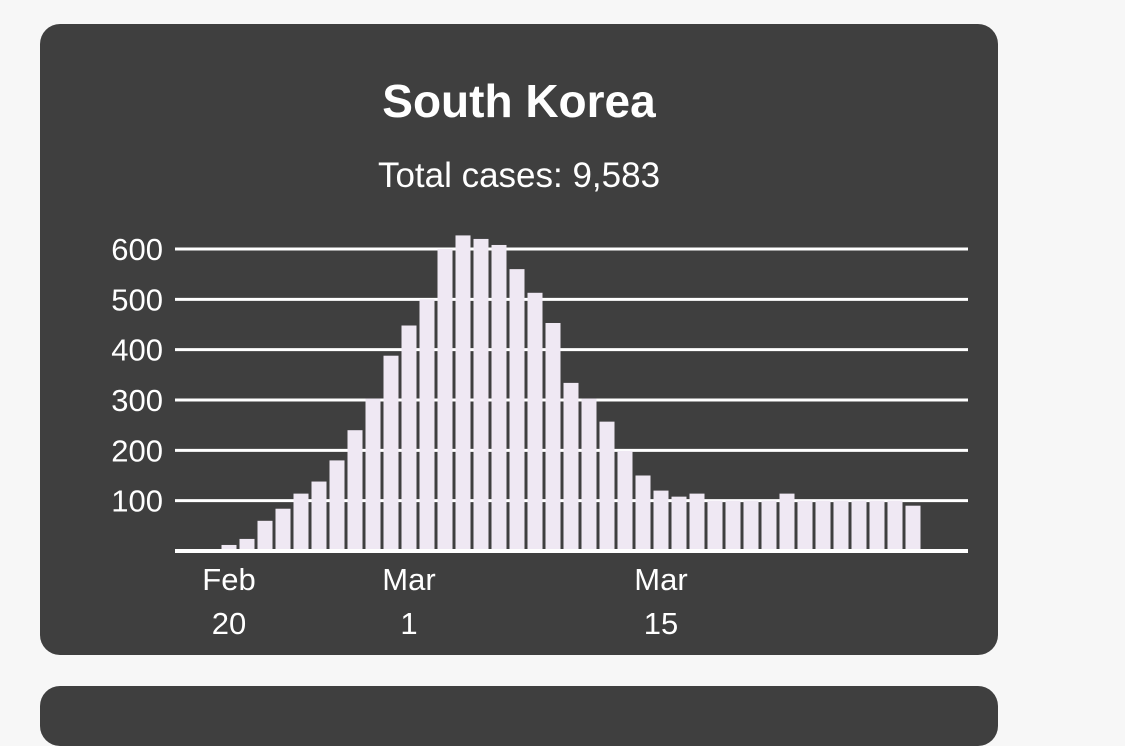  What do you see at coordinates (408, 623) in the screenshot?
I see `x-tick-label: 1` at bounding box center [408, 623].